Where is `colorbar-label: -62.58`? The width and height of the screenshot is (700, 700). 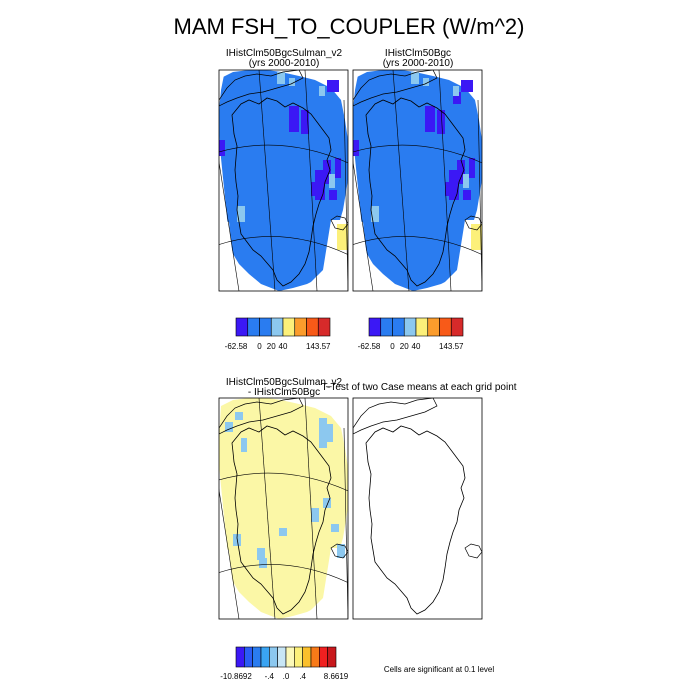
colorbar-label: -62.58 is located at coordinates (236, 346).